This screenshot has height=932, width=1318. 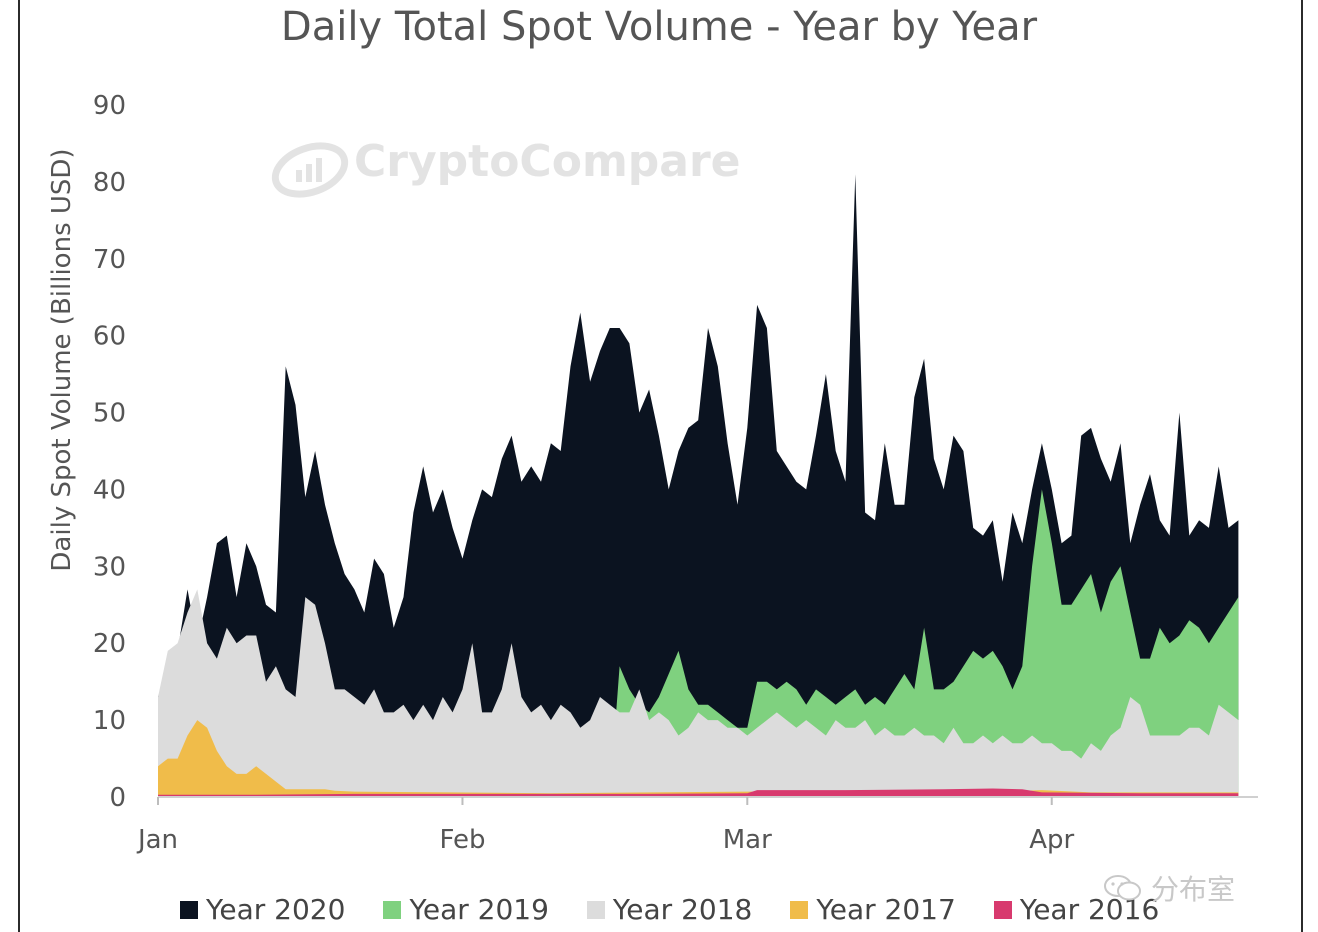 I want to click on x-tick-label: Apr, so click(x=1051, y=840).